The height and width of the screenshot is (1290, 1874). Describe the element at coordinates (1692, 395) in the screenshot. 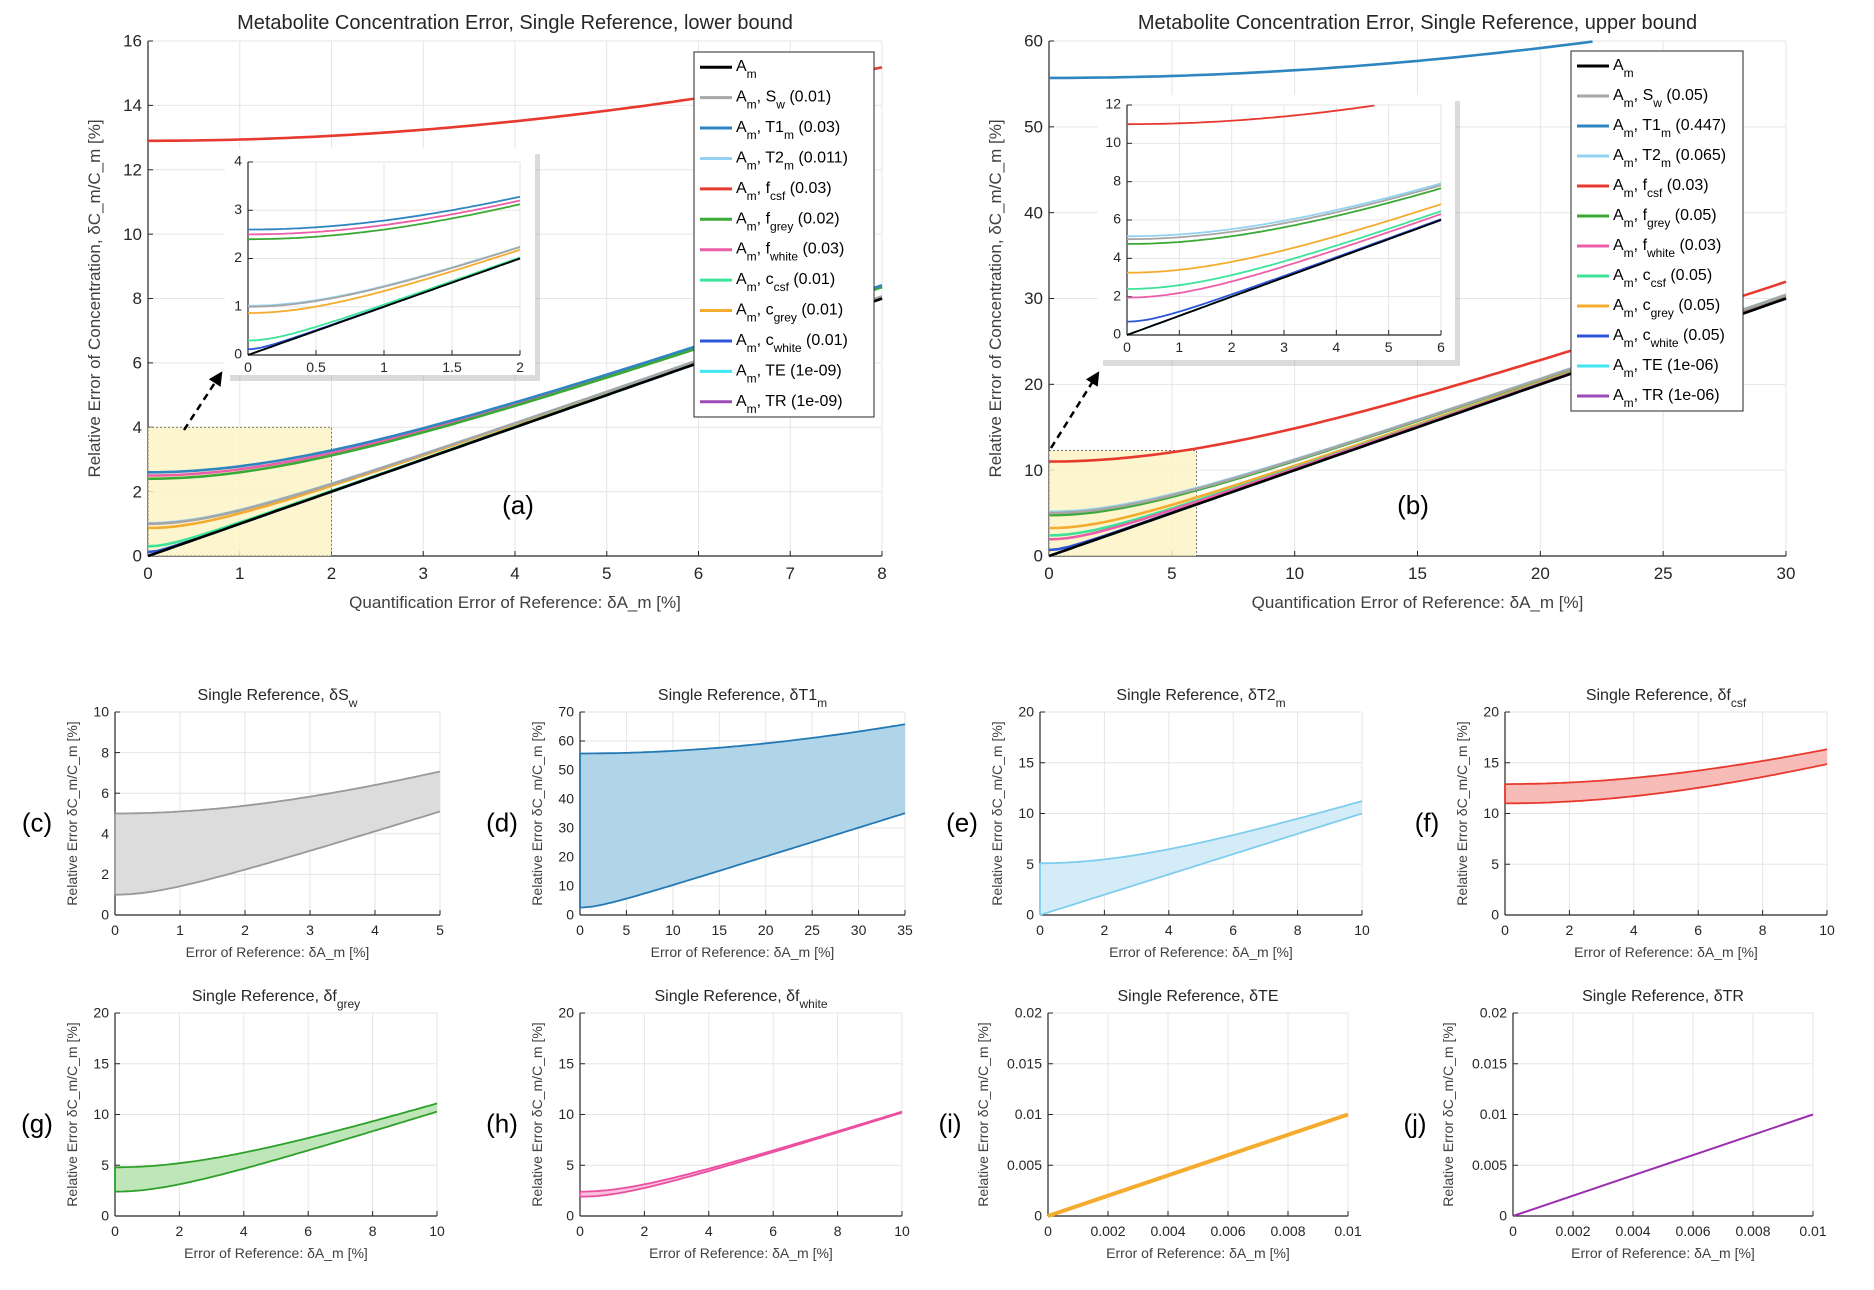

I see `text-part: (1e-06)` at that location.